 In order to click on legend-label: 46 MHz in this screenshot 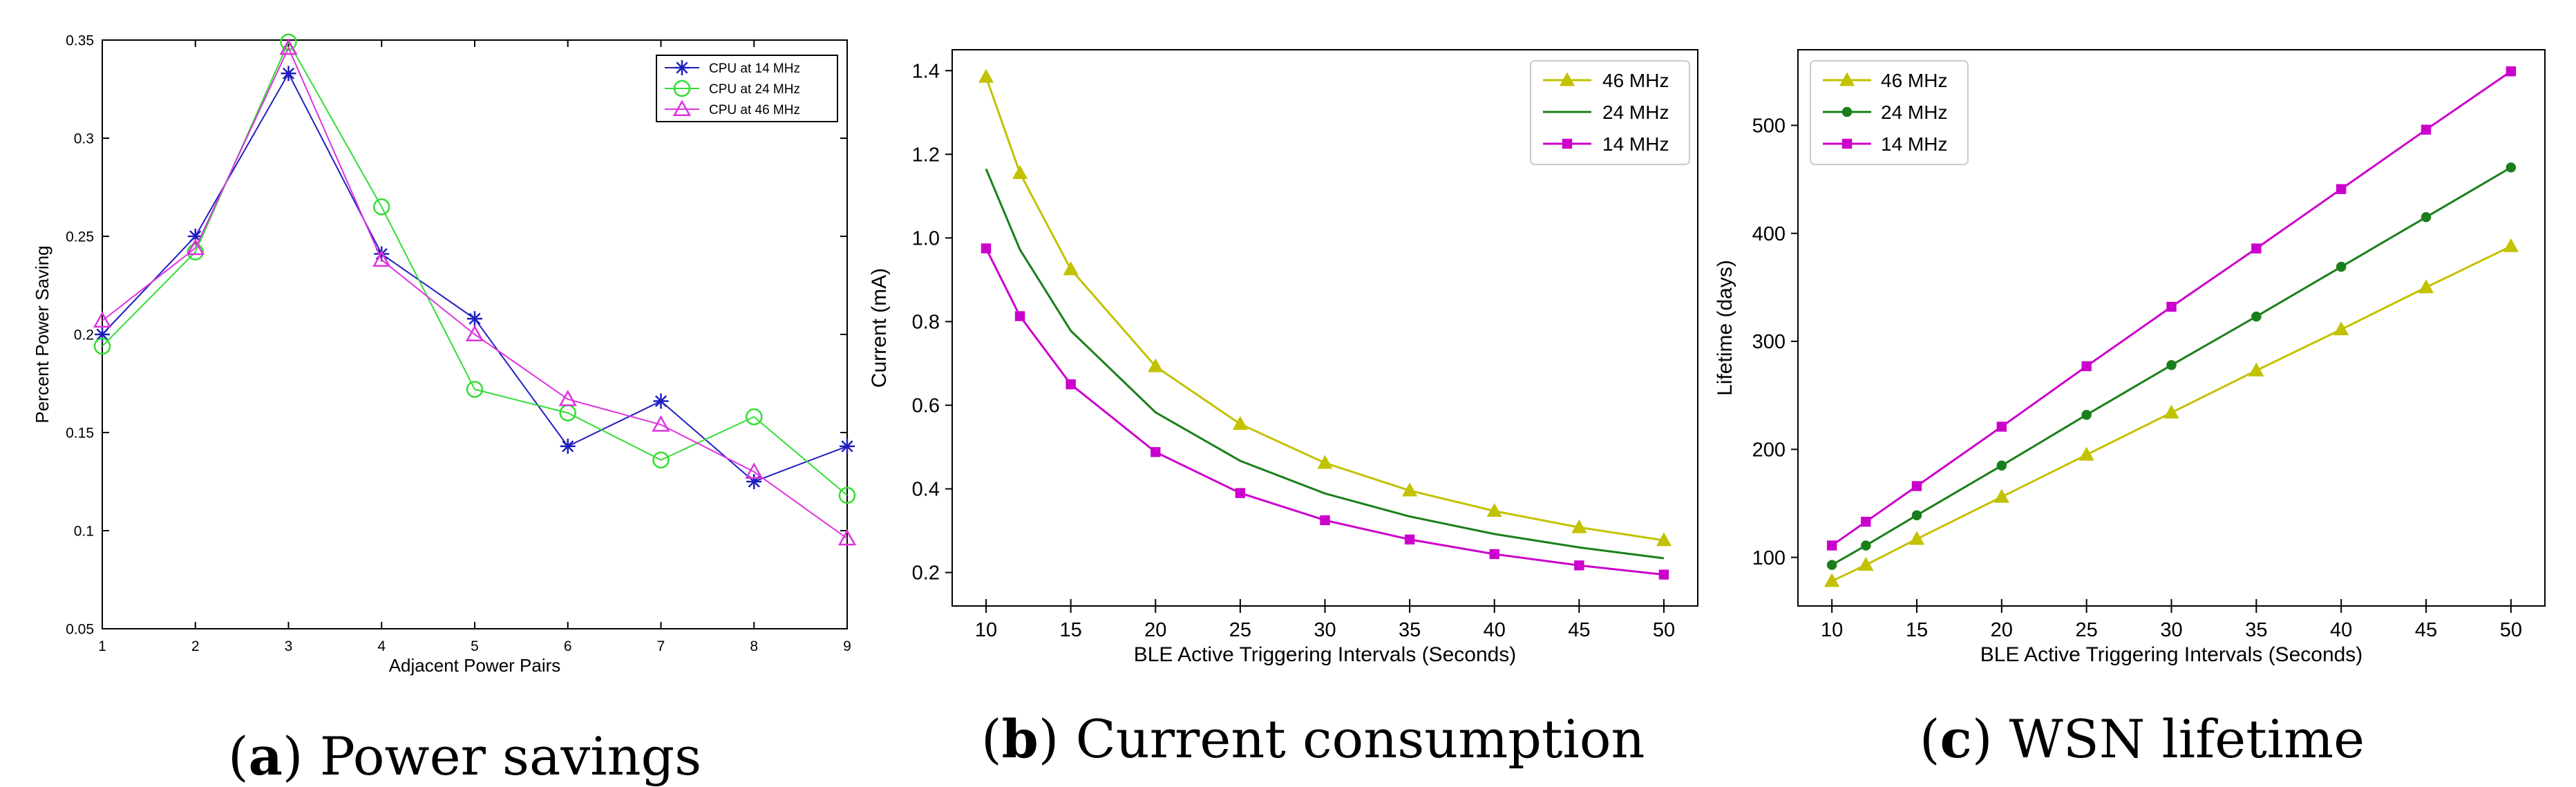, I will do `click(1635, 81)`.